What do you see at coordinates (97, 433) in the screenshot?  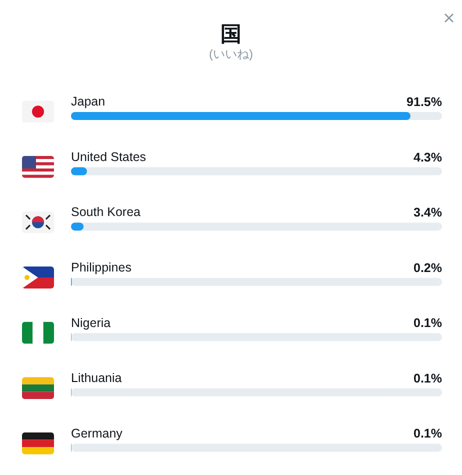 I see `y-tick-label: Germany` at bounding box center [97, 433].